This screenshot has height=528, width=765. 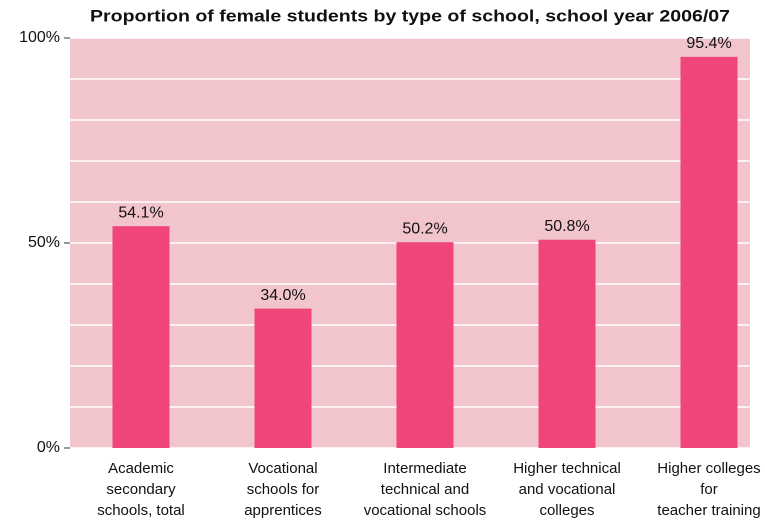 I want to click on value-label: 50.2%, so click(x=424, y=228).